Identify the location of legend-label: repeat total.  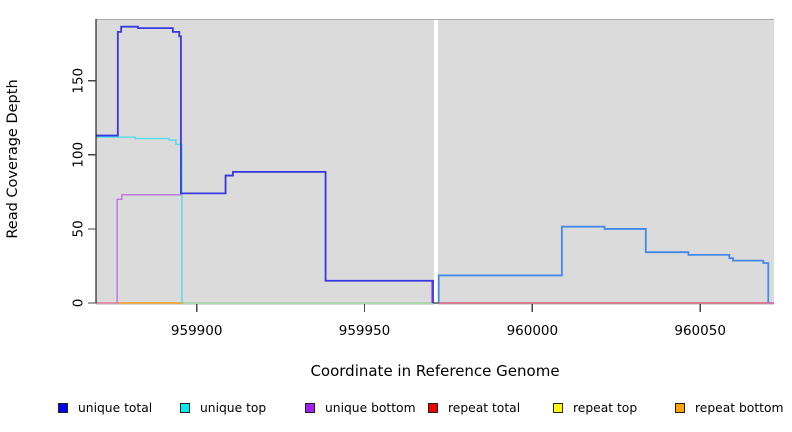
(484, 408).